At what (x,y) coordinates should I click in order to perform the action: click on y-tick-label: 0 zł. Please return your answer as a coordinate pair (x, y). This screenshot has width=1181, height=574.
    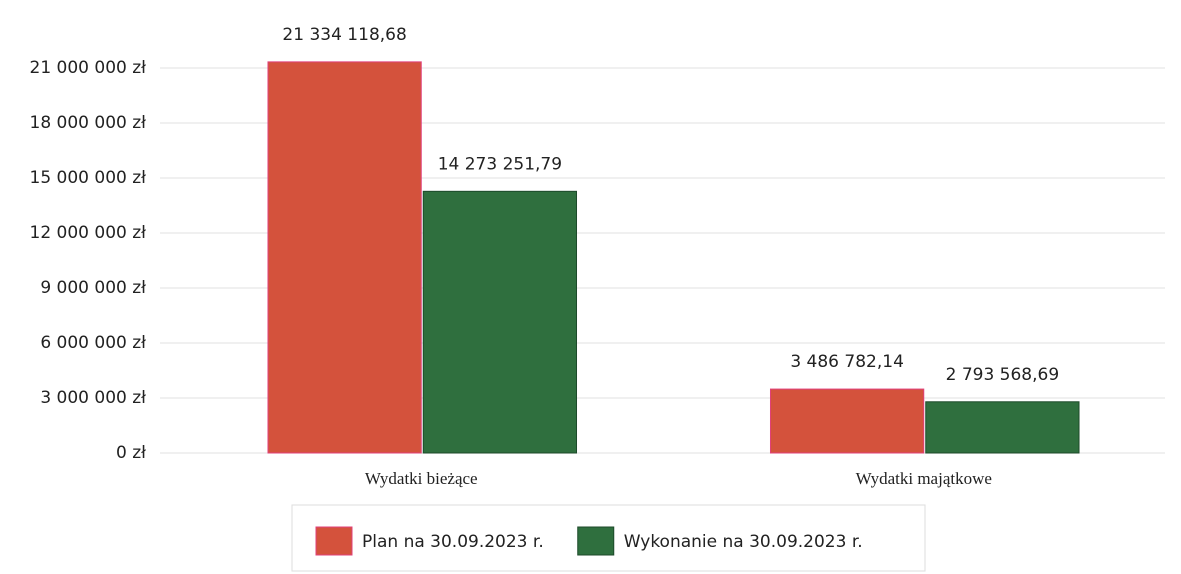
    Looking at the image, I should click on (131, 453).